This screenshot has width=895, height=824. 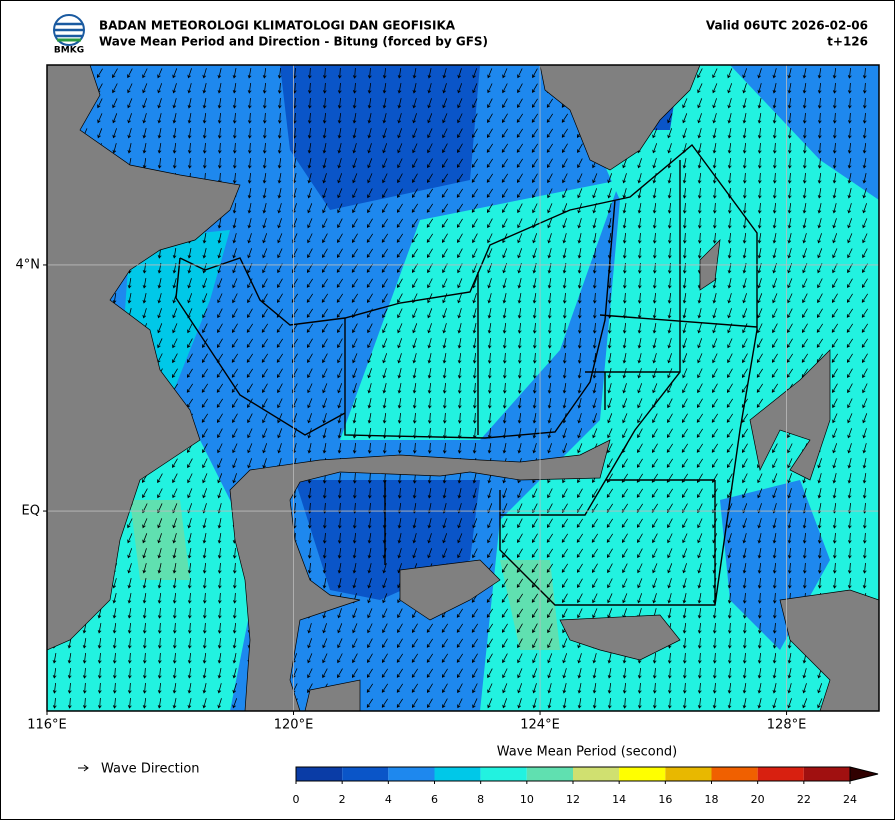 I want to click on logo: BMKG, so click(x=69, y=35).